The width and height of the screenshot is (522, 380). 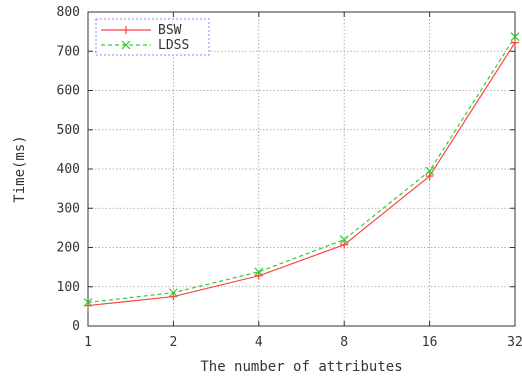 What do you see at coordinates (173, 342) in the screenshot?
I see `x-tick-label: 2` at bounding box center [173, 342].